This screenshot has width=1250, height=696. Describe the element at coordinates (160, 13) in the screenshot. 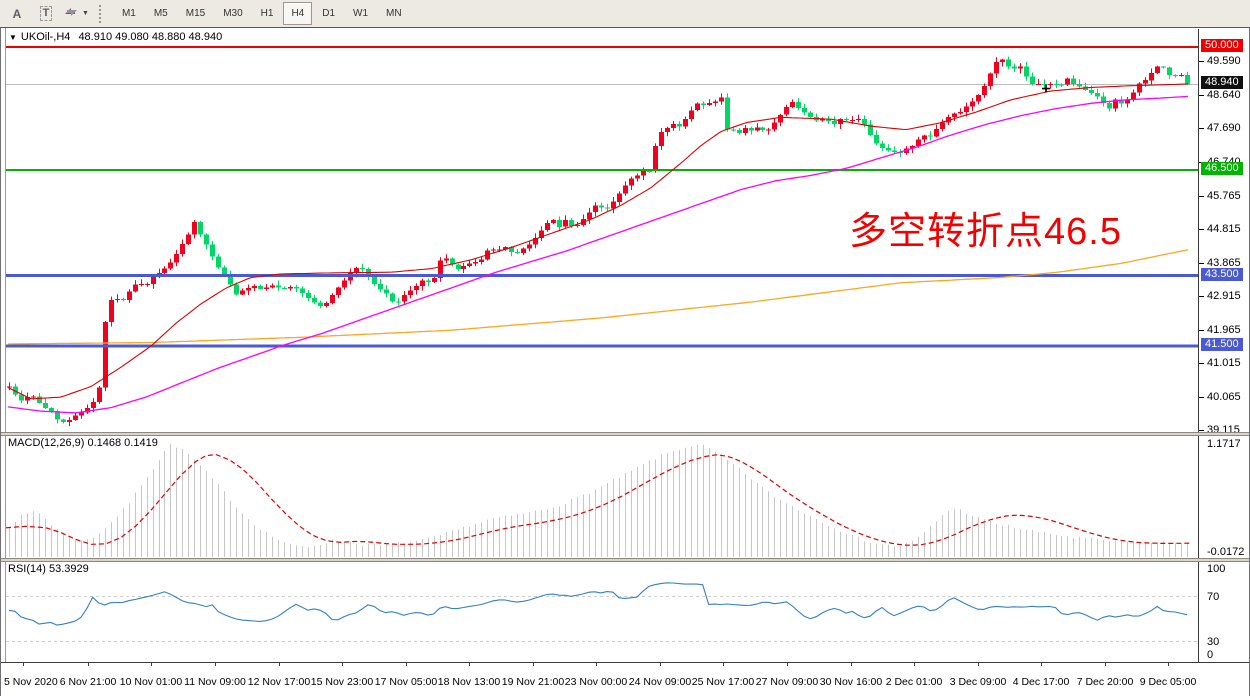

I see `timeframe-button-m5: M5` at that location.